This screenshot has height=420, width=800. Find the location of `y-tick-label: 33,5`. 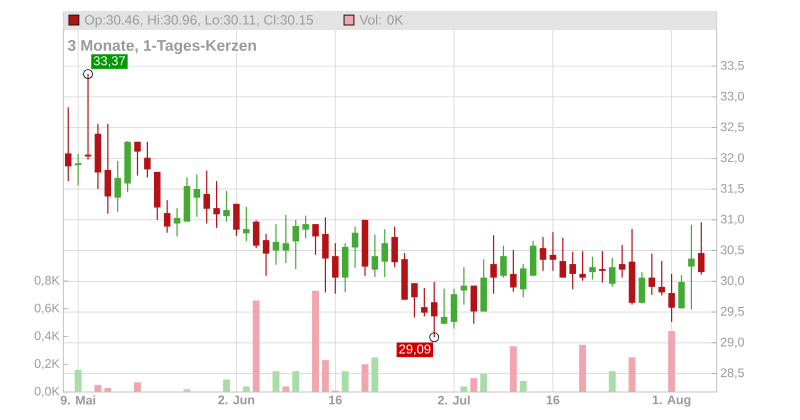

y-tick-label: 33,5 is located at coordinates (732, 66).